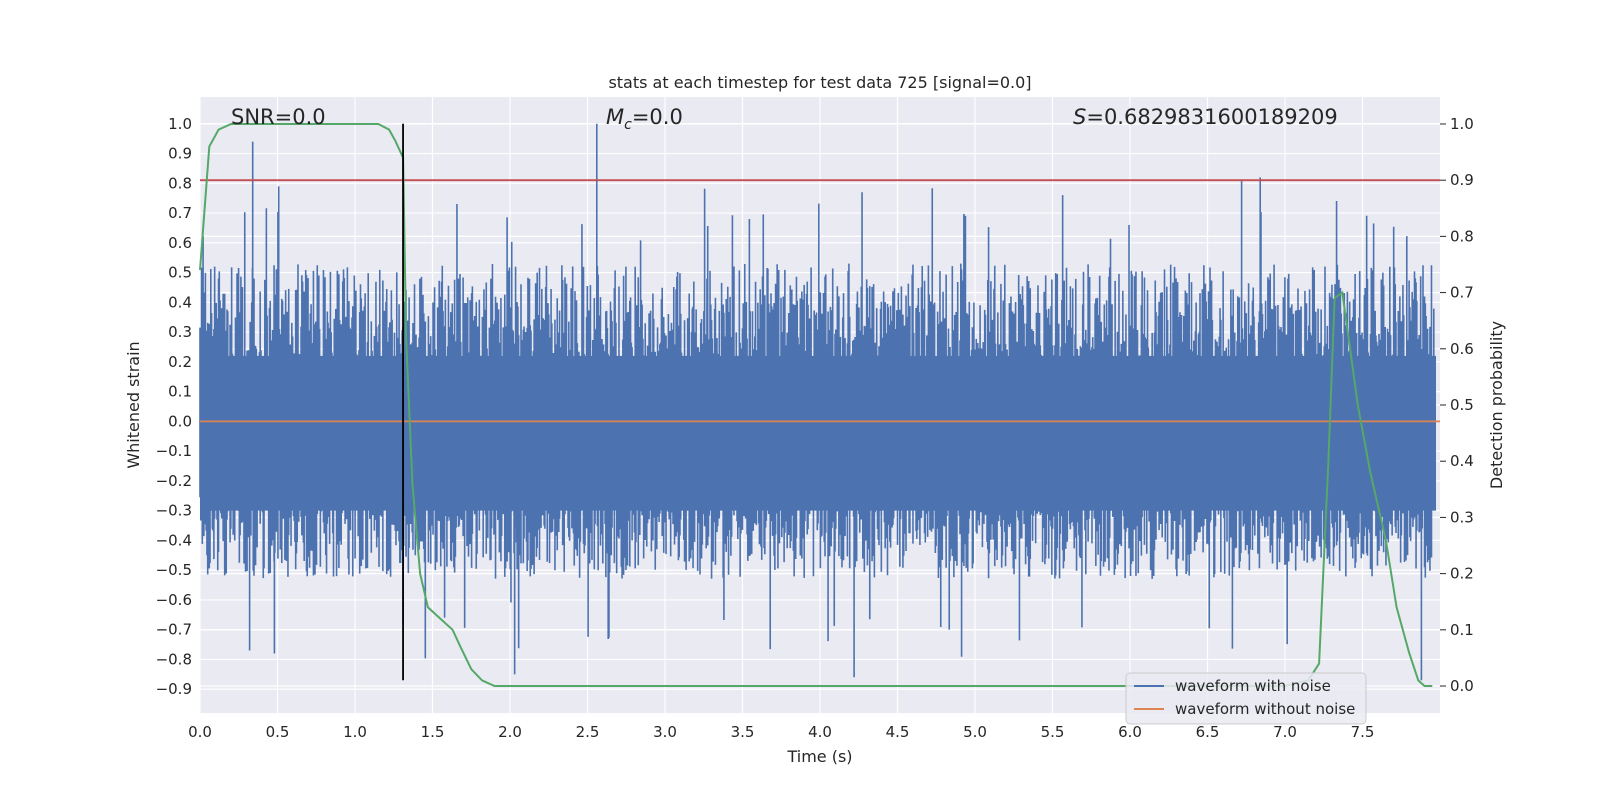 This screenshot has height=804, width=1600. What do you see at coordinates (1211, 117) in the screenshot?
I see `score-value: =0.6829831600189209` at bounding box center [1211, 117].